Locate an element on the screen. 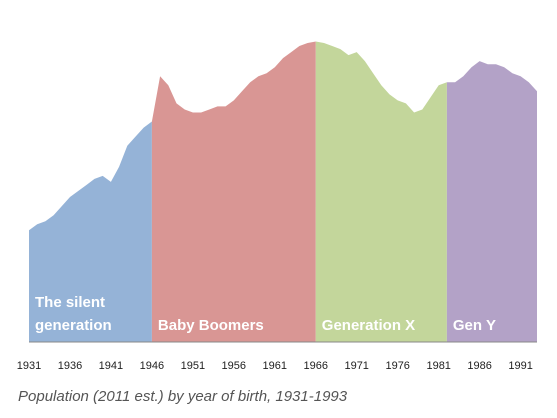 The image size is (557, 418). area-the-silent-generation is located at coordinates (90, 231).